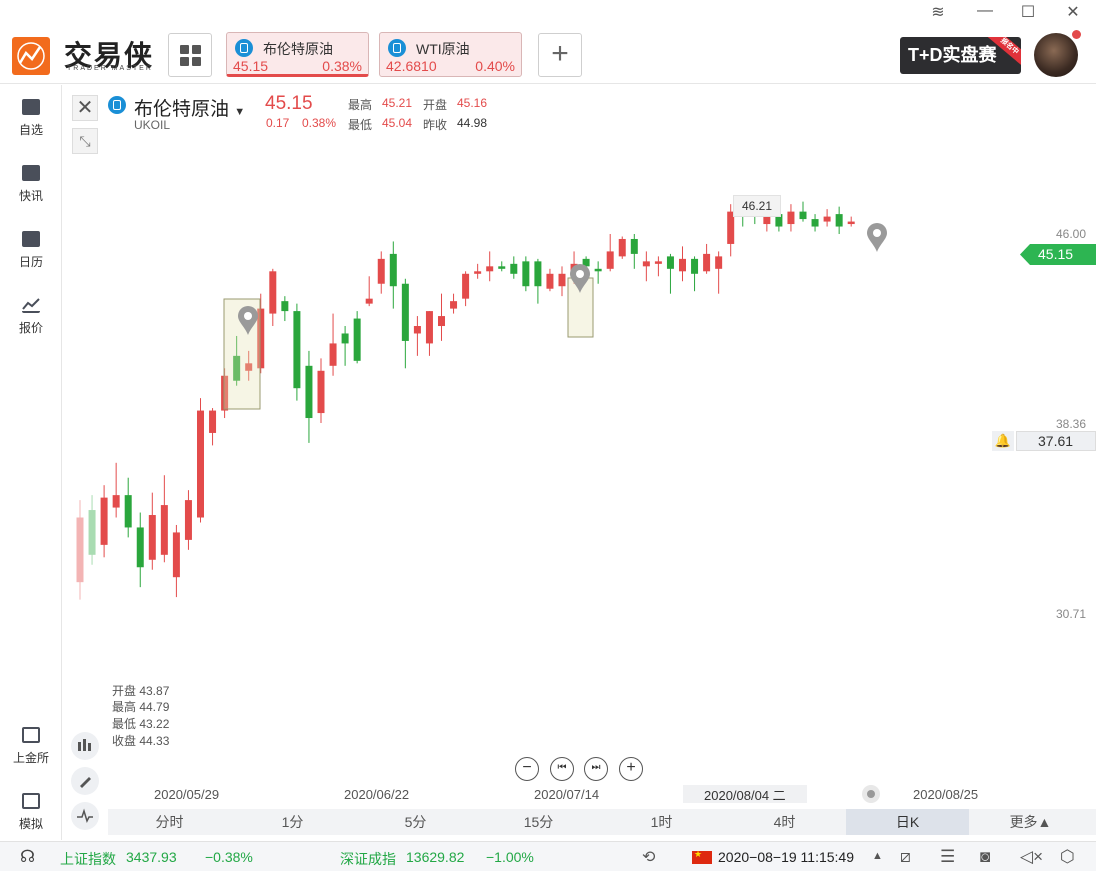  Describe the element at coordinates (1030, 822) in the screenshot. I see `tab-timeframe-more: 更多▲` at that location.